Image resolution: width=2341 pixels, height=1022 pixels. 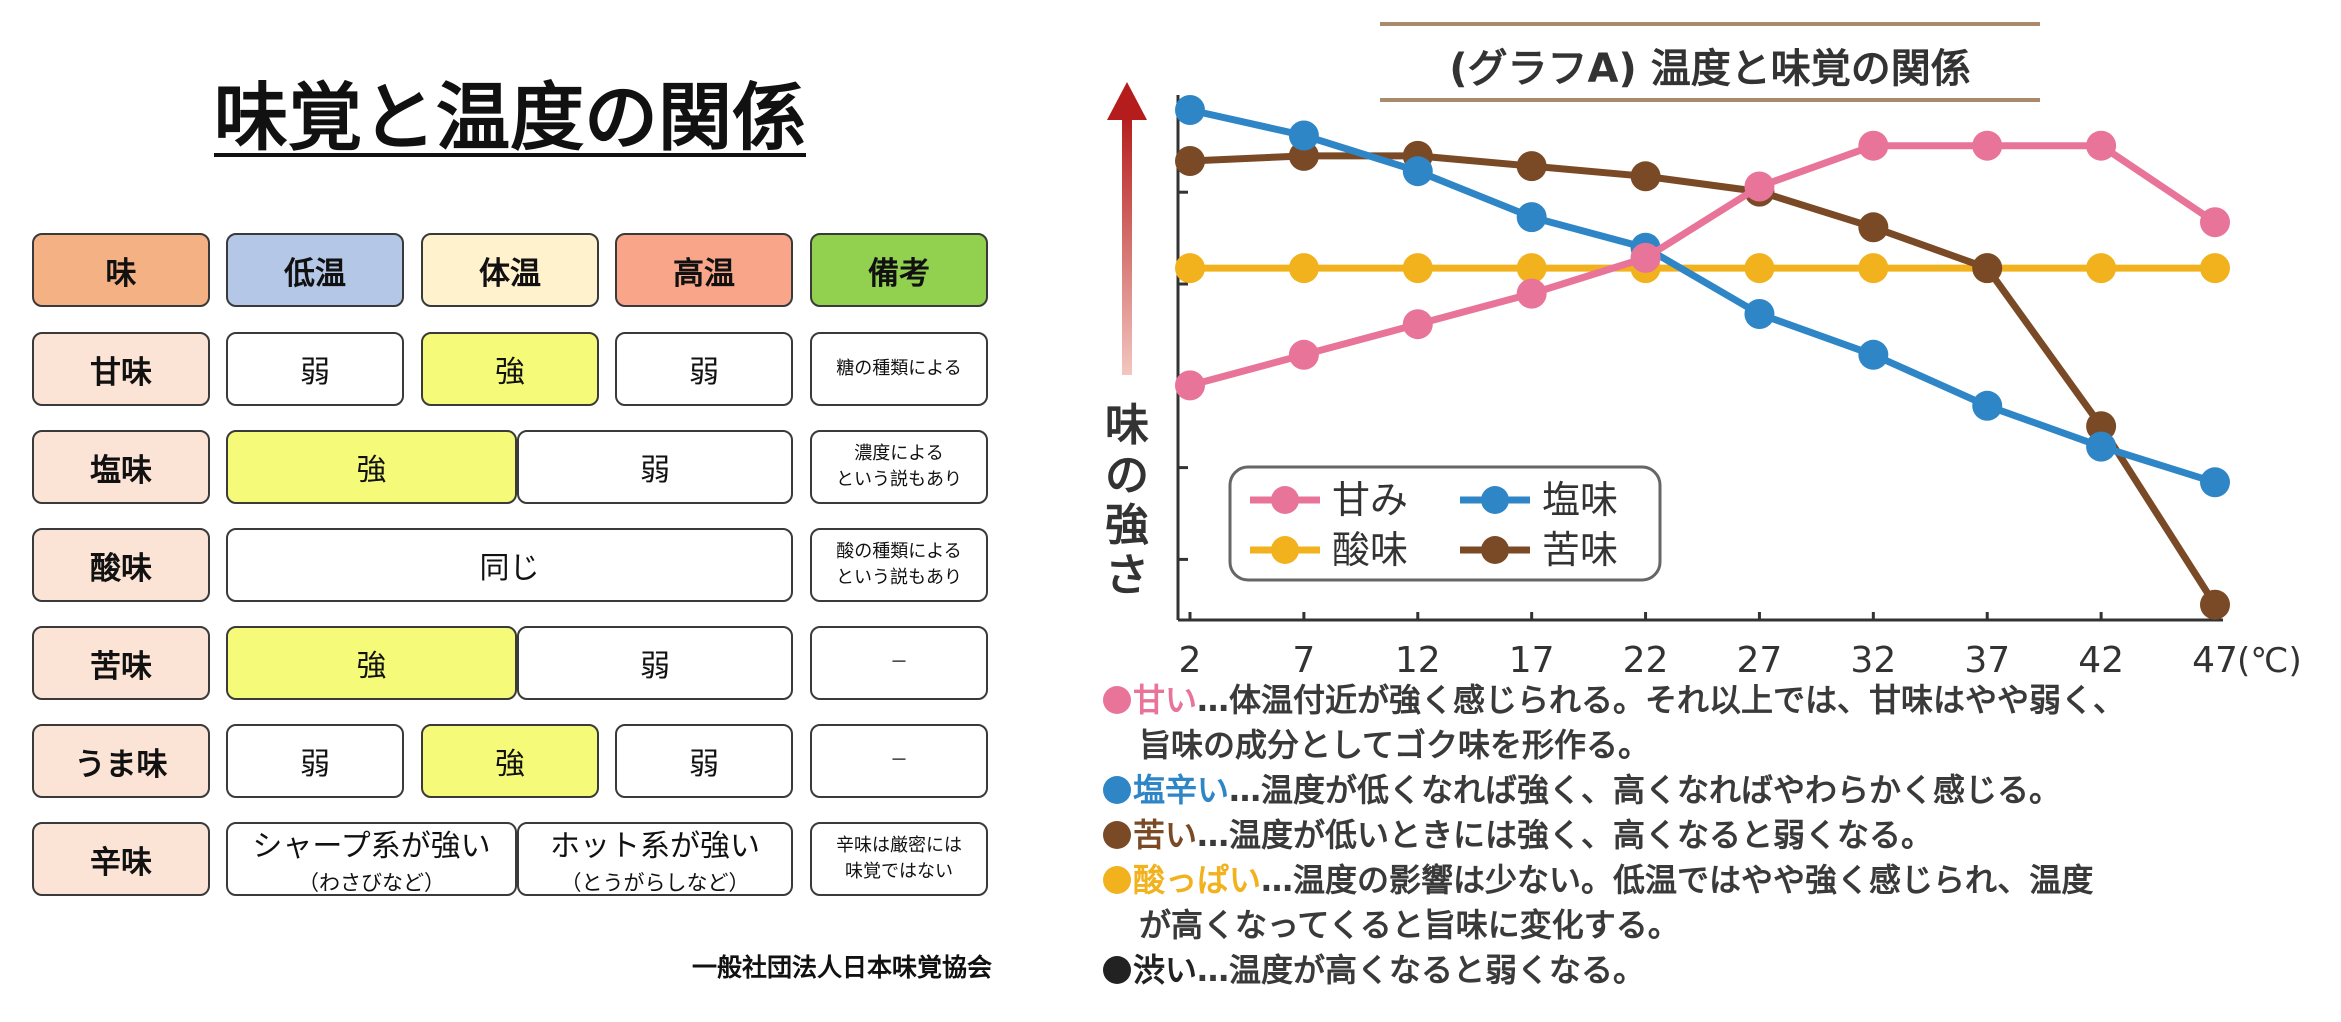 I want to click on legend-label: 酸味, so click(x=1370, y=550).